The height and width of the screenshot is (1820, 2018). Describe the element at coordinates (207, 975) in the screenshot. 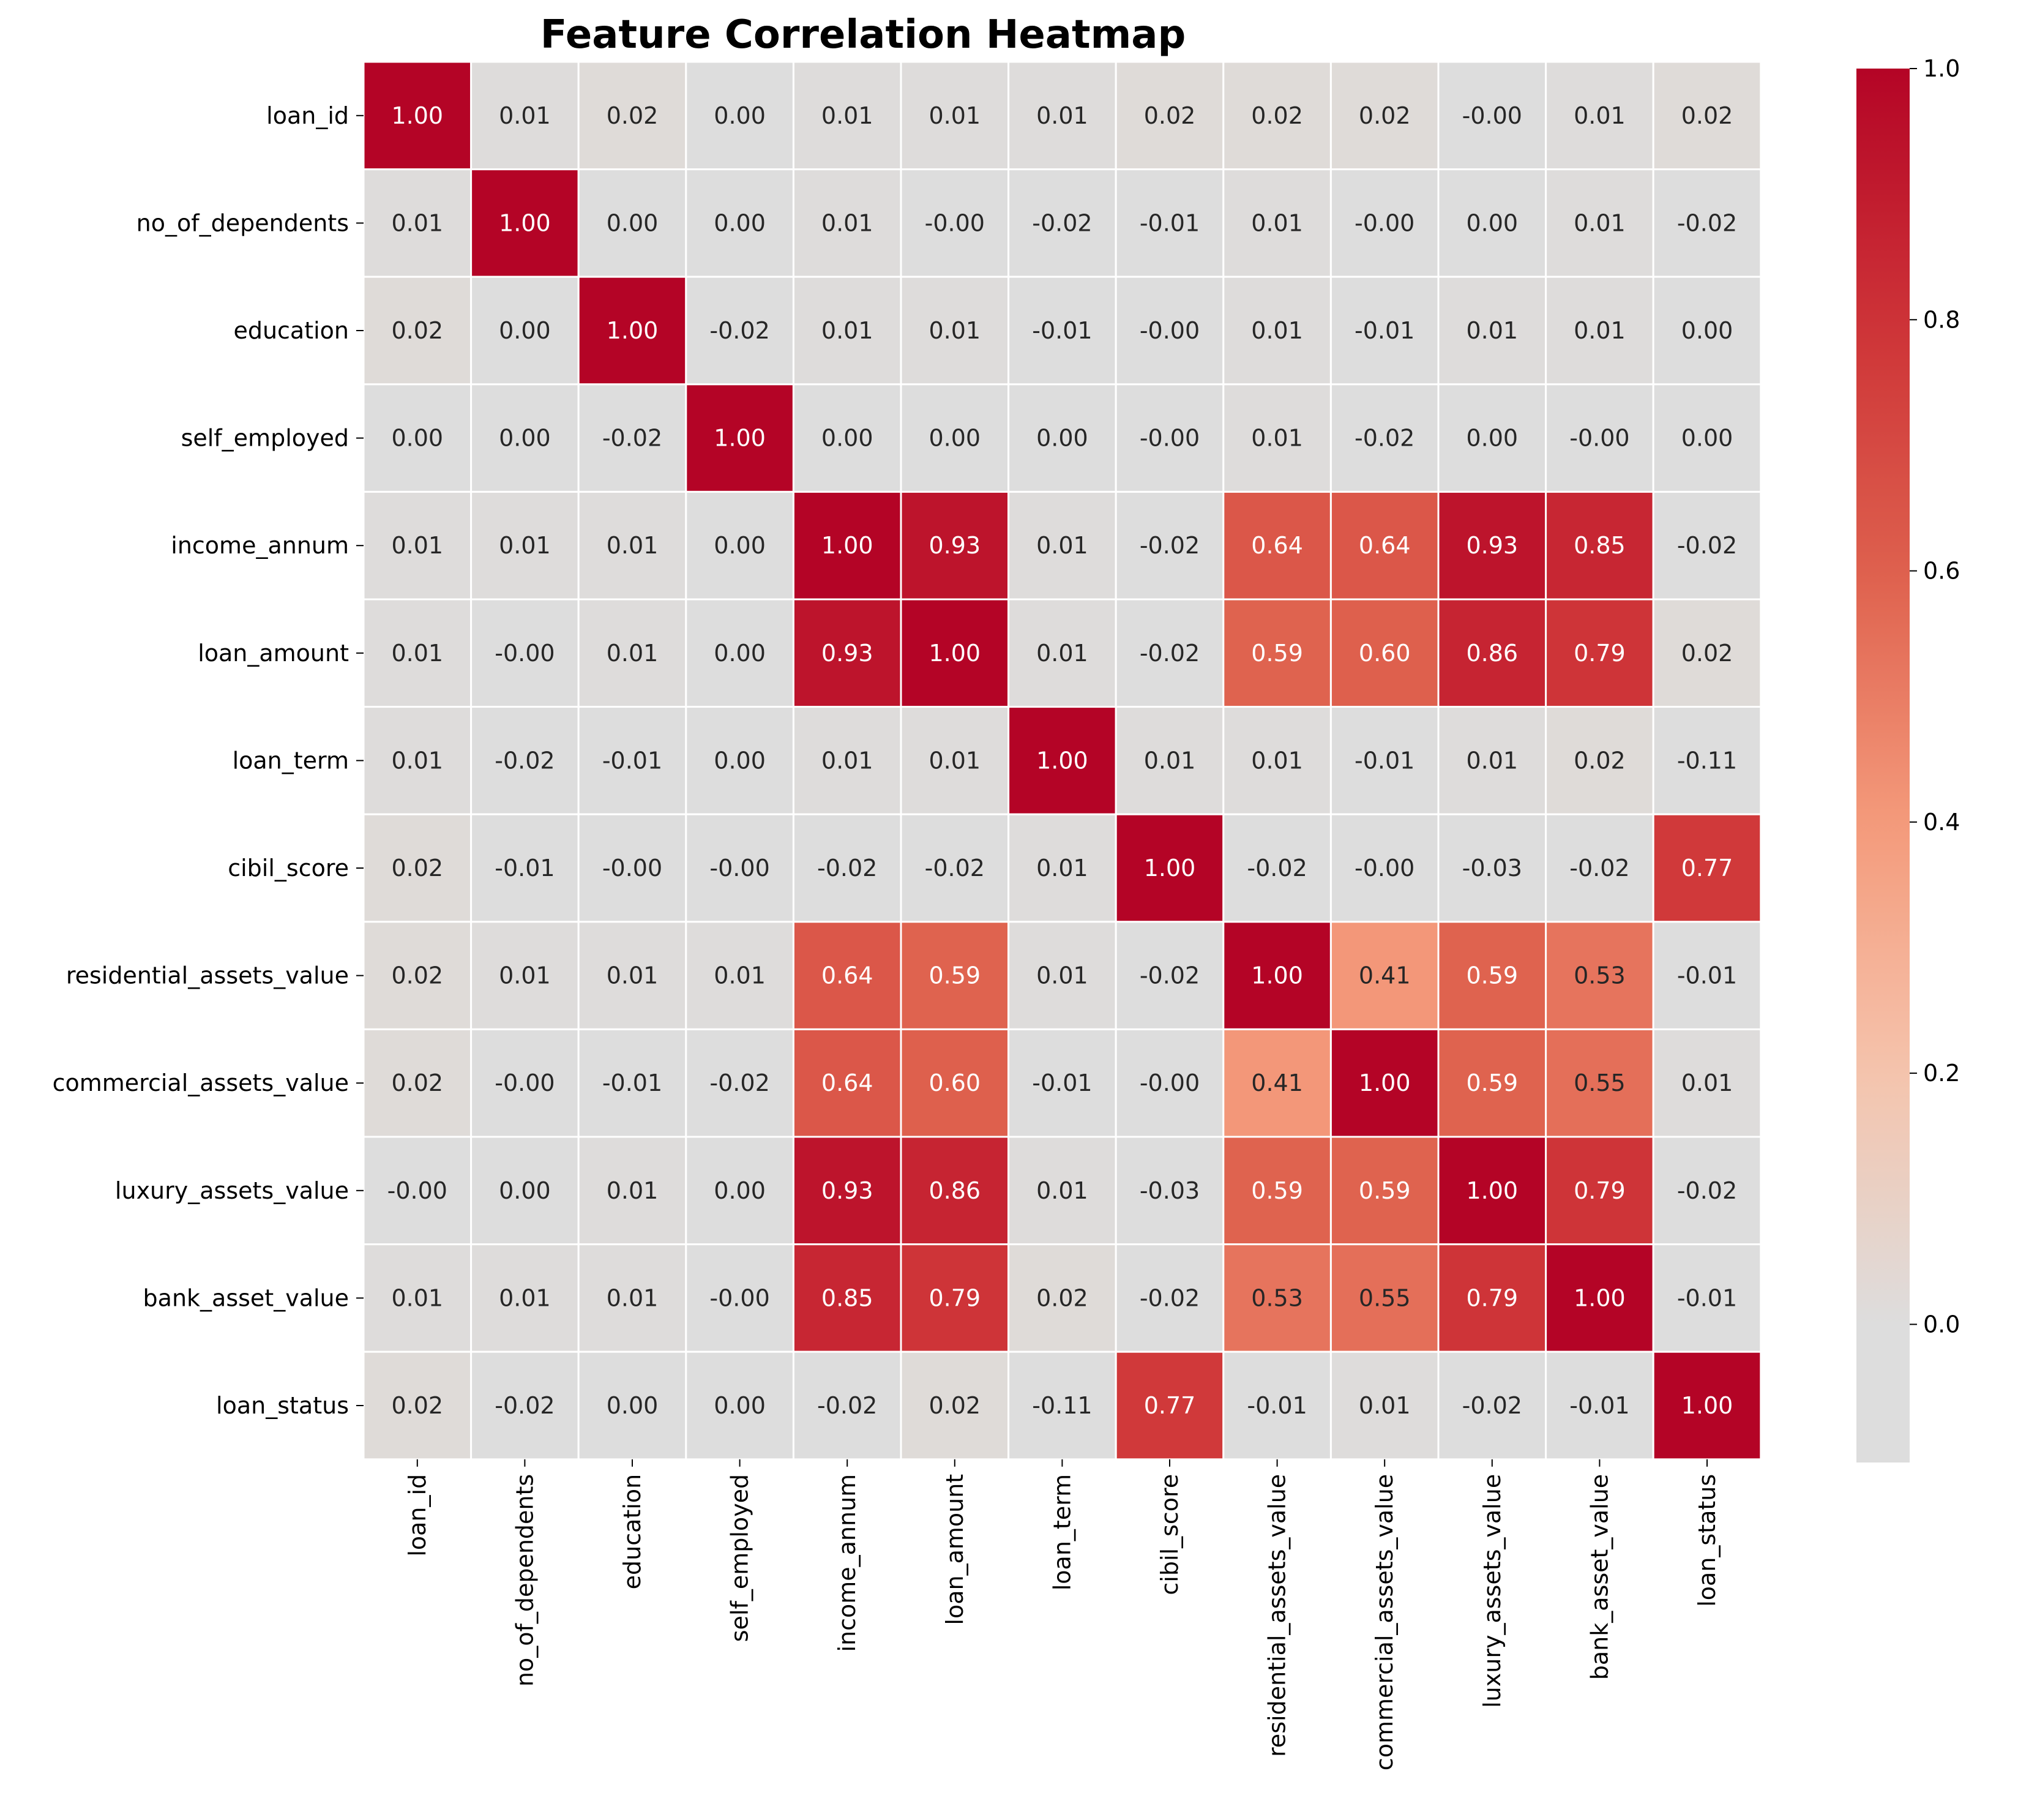

I see `y-tick-label: residential_assets_value` at that location.